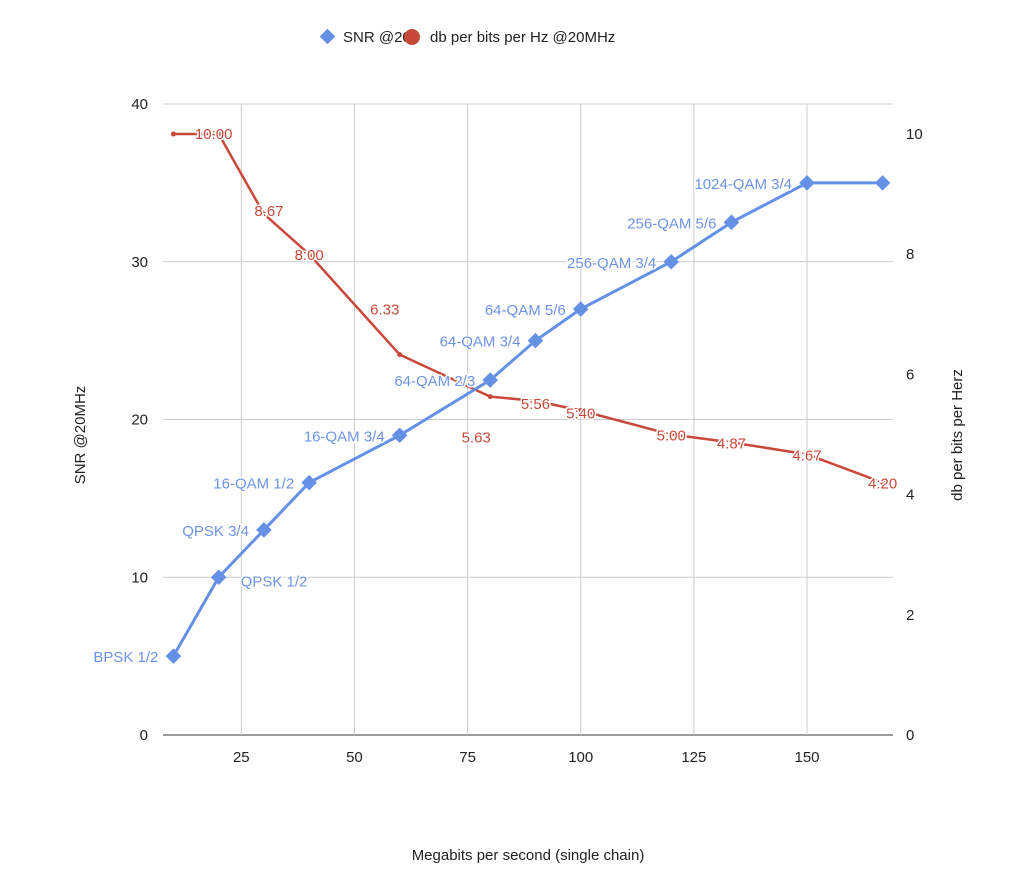  Describe the element at coordinates (910, 735) in the screenshot. I see `y2-tick-label: 0` at that location.